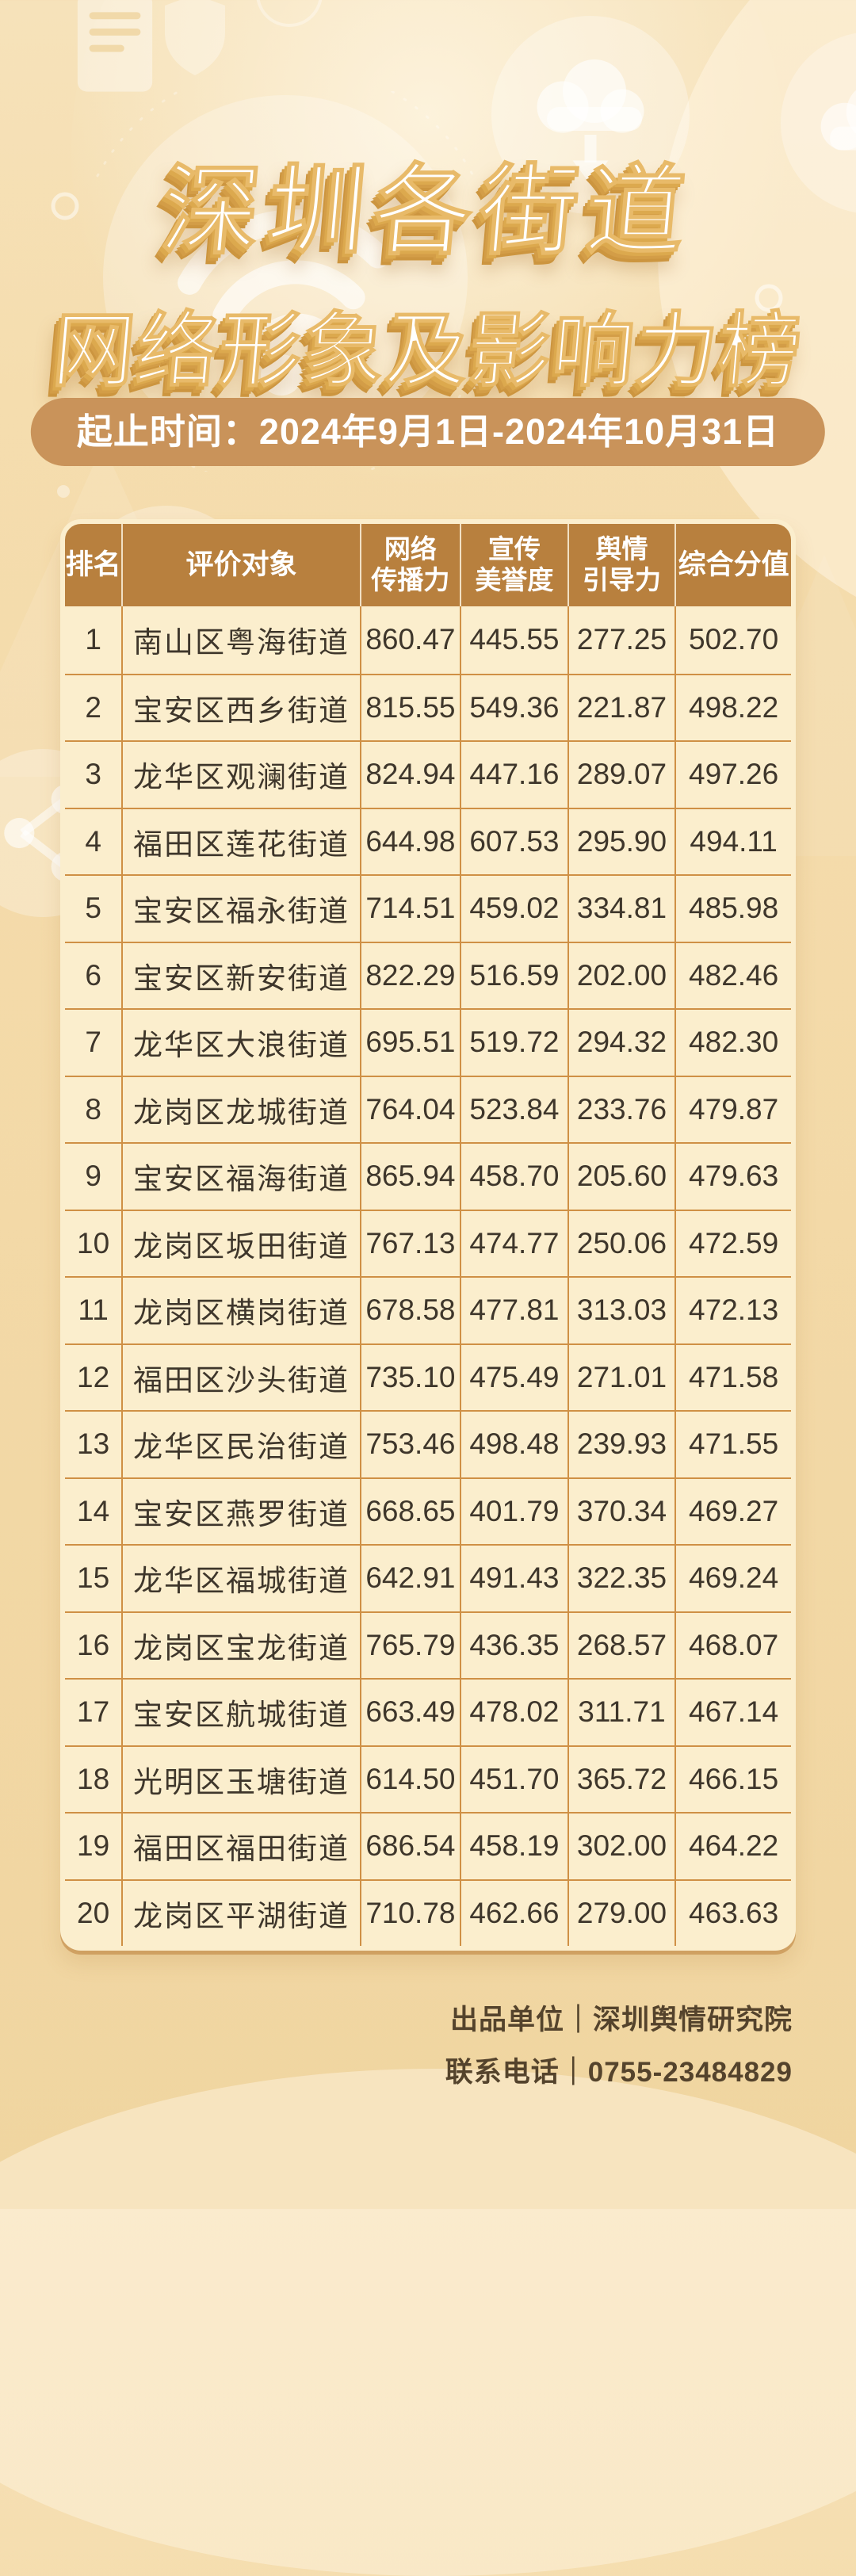 The image size is (856, 2576). I want to click on street-name-cell: 龙华区福城街道, so click(242, 1578).